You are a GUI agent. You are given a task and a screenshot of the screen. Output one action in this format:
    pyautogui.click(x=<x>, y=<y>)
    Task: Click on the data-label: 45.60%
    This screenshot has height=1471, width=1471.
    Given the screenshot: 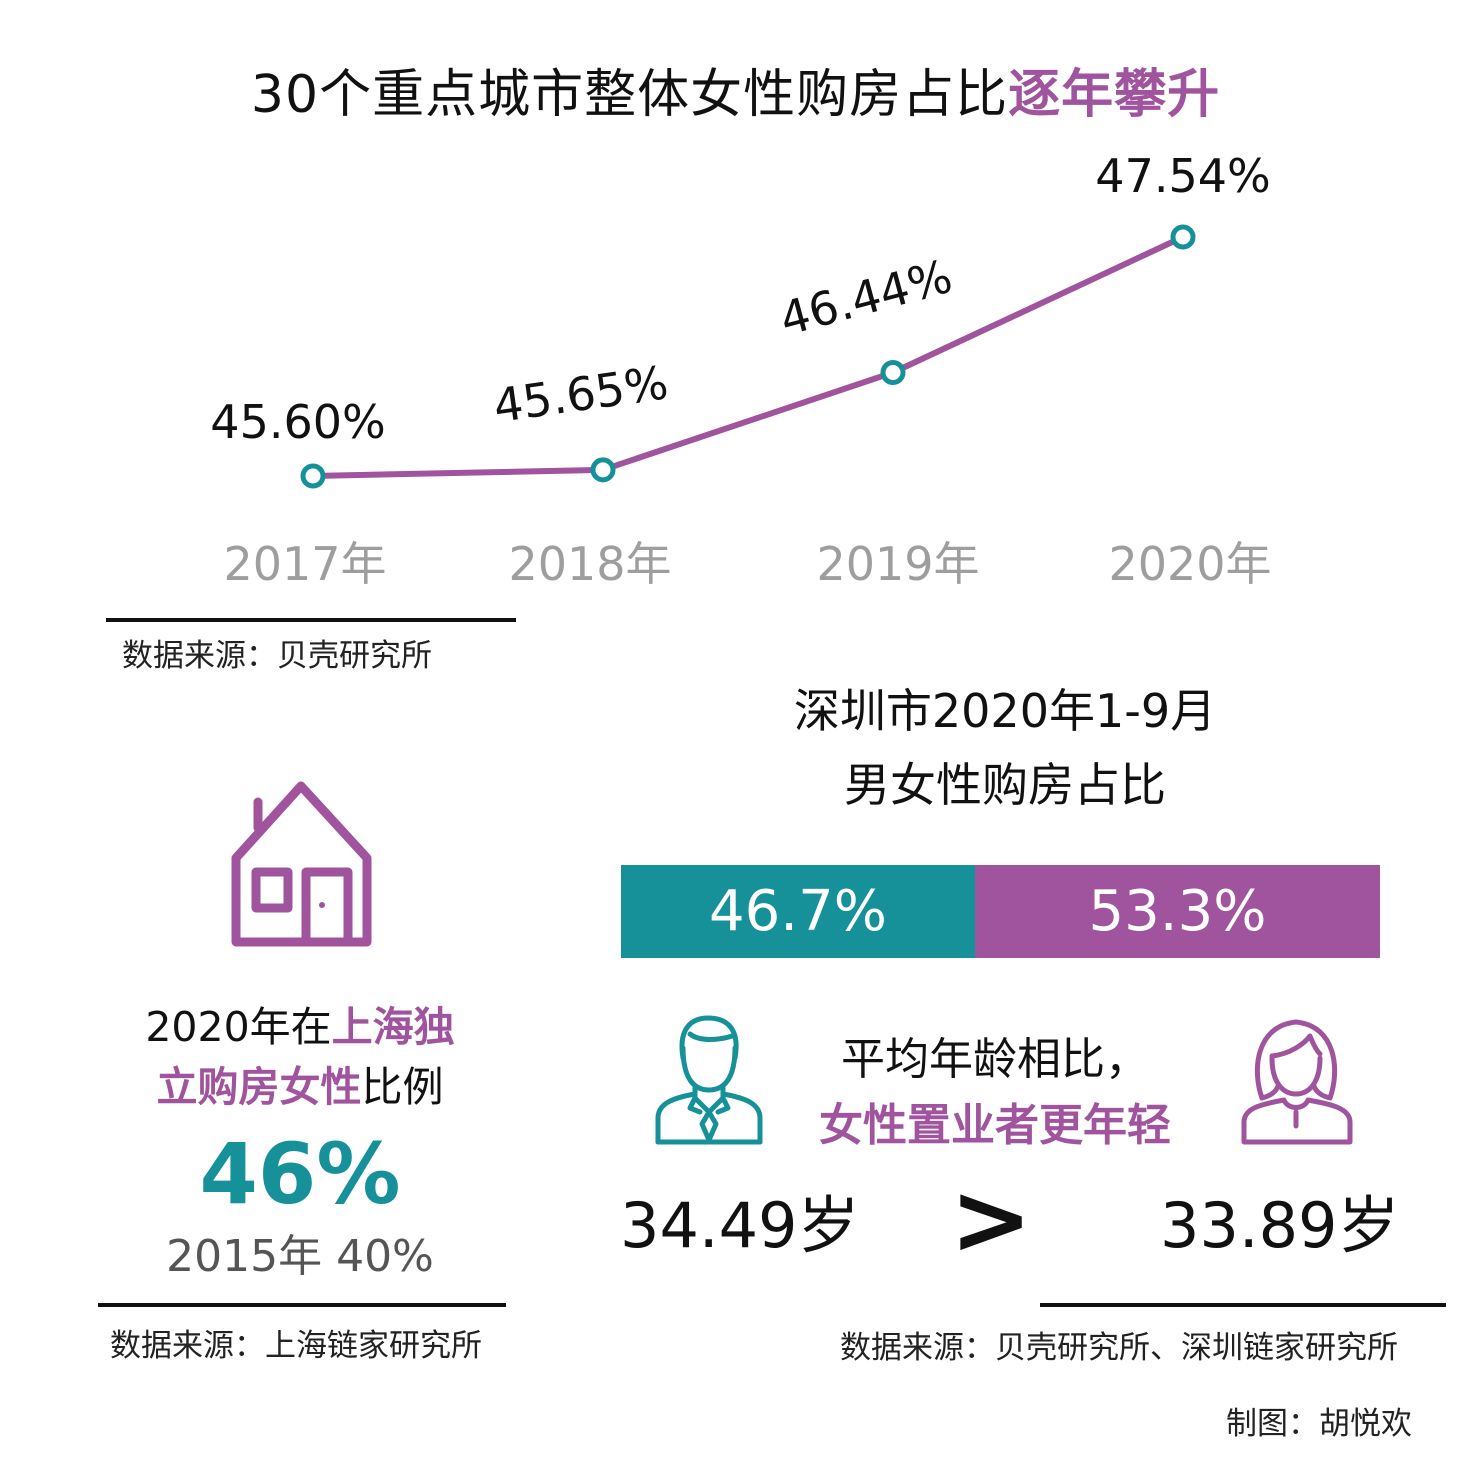 What is the action you would take?
    pyautogui.click(x=297, y=422)
    